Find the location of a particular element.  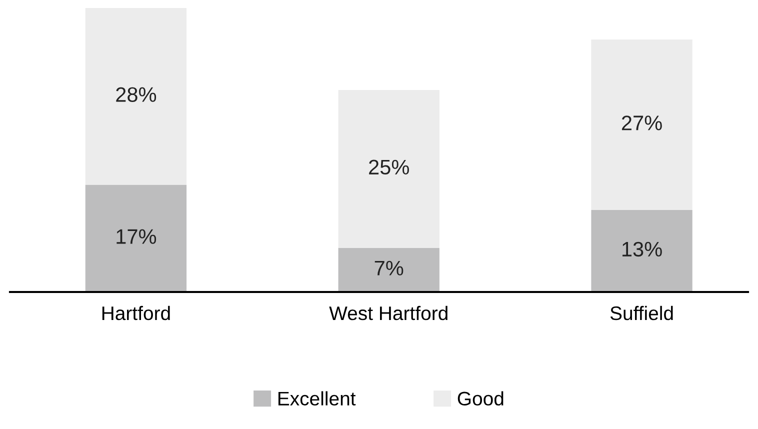

x-tick-label: West Hartford is located at coordinates (388, 313).